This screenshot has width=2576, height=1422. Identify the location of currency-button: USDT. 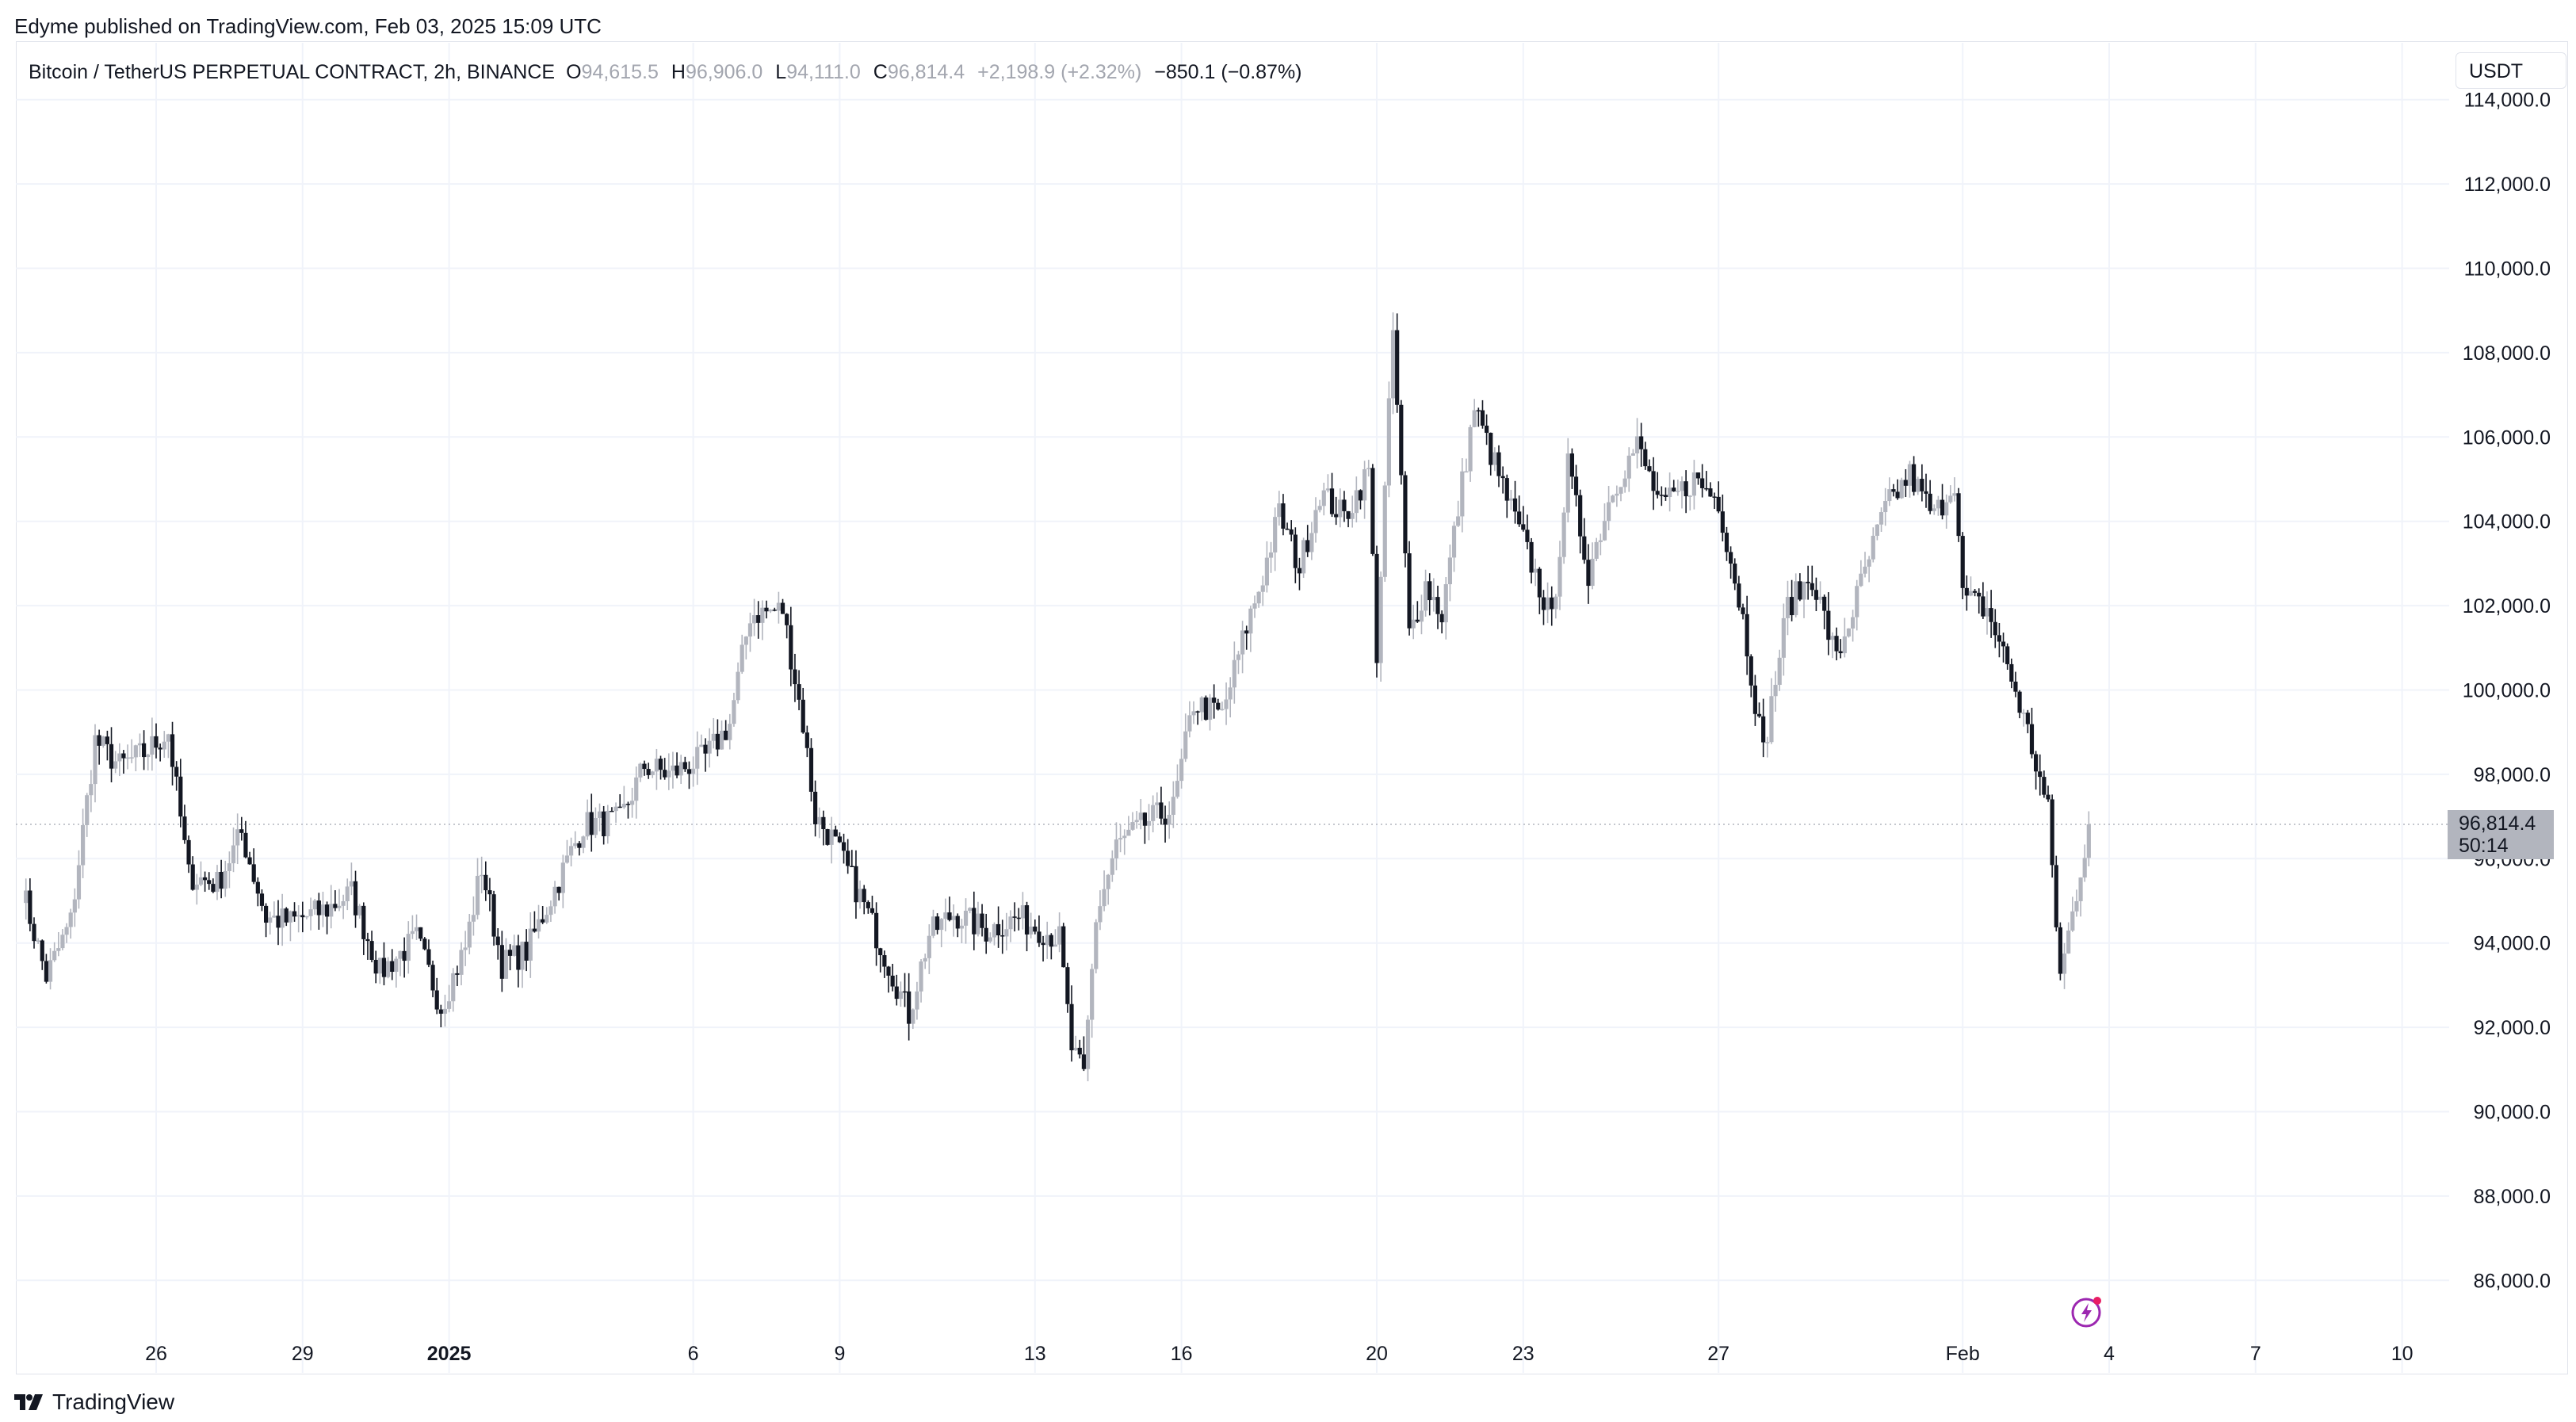
(2511, 70).